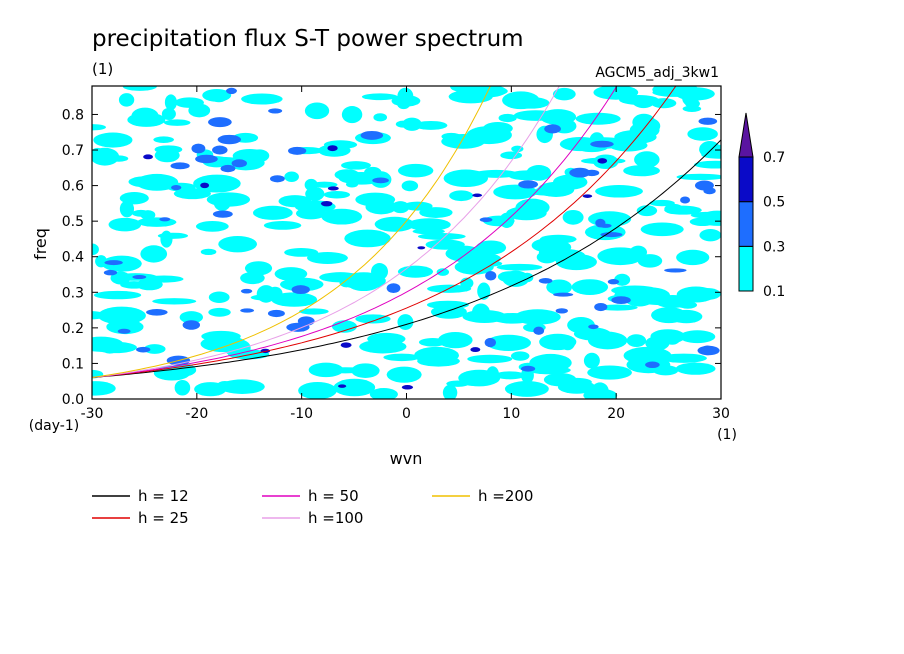 The height and width of the screenshot is (654, 904). I want to click on contour-patch-high, so click(587, 196).